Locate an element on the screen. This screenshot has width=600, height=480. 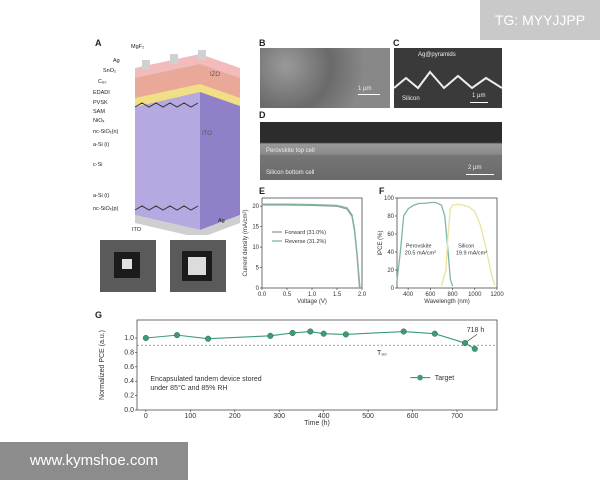
x-tick-label: 0.0 is located at coordinates (262, 295).